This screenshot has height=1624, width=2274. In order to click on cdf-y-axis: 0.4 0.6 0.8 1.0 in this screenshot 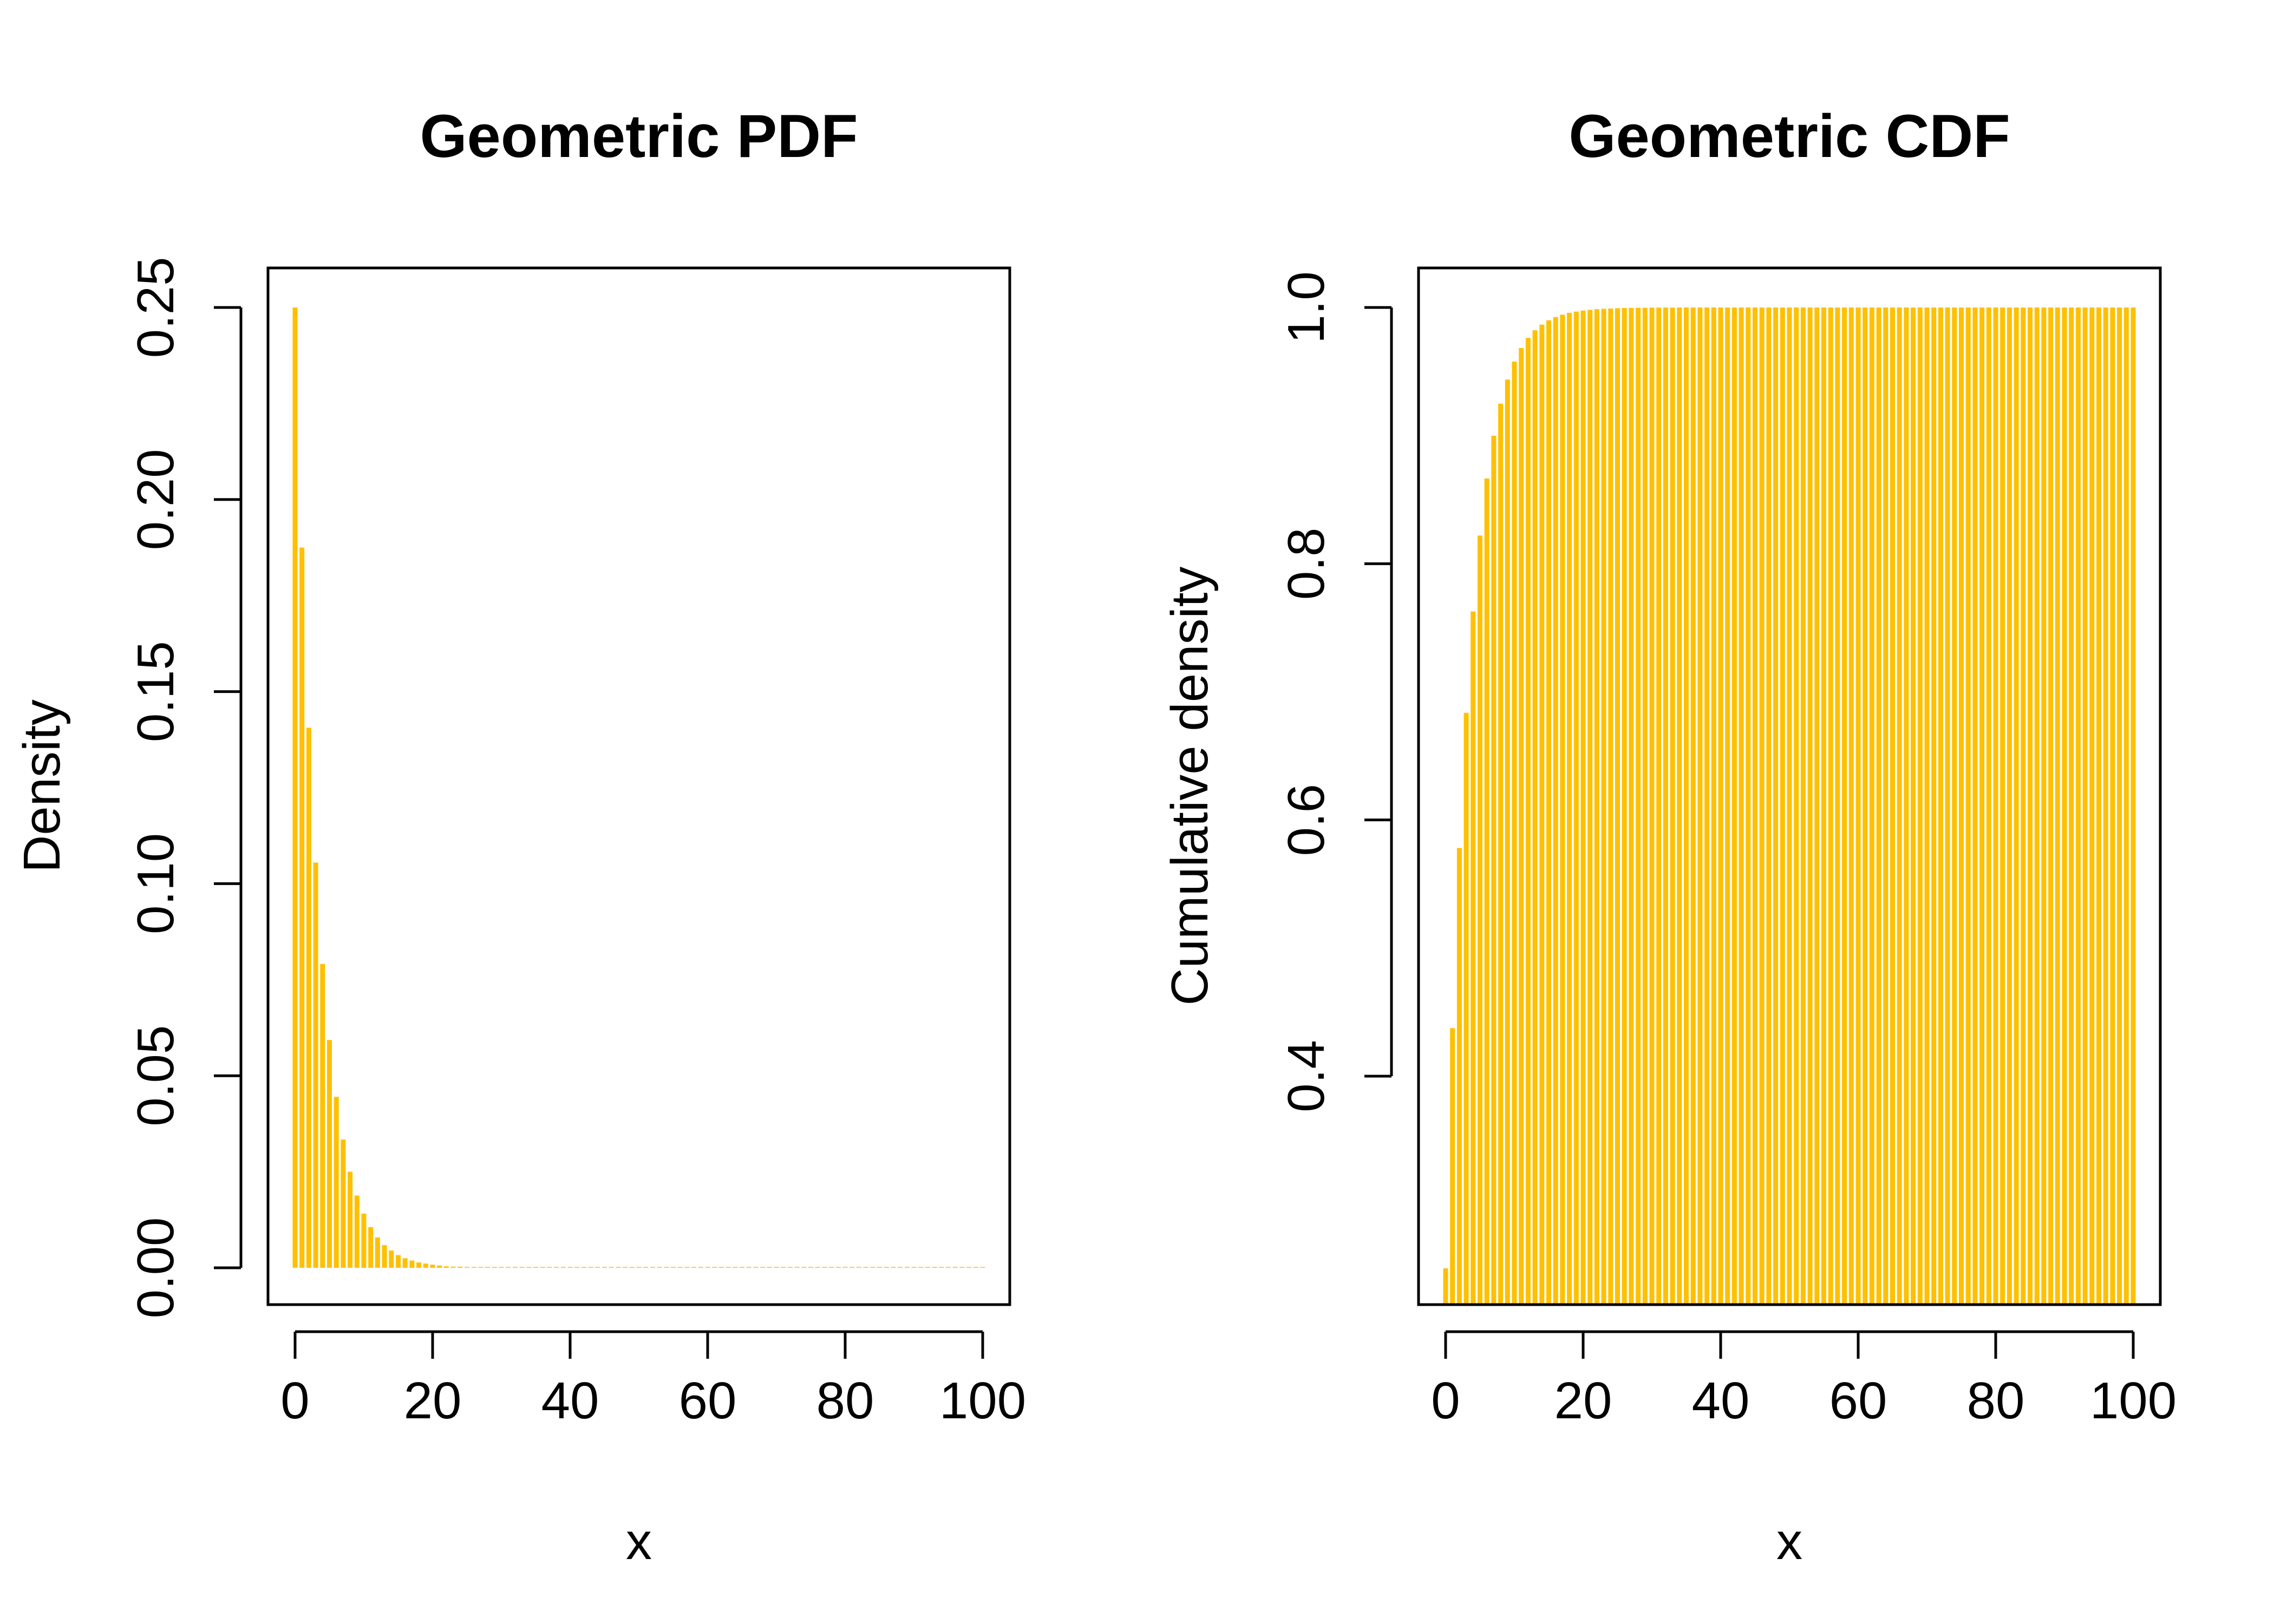, I will do `click(1335, 692)`.